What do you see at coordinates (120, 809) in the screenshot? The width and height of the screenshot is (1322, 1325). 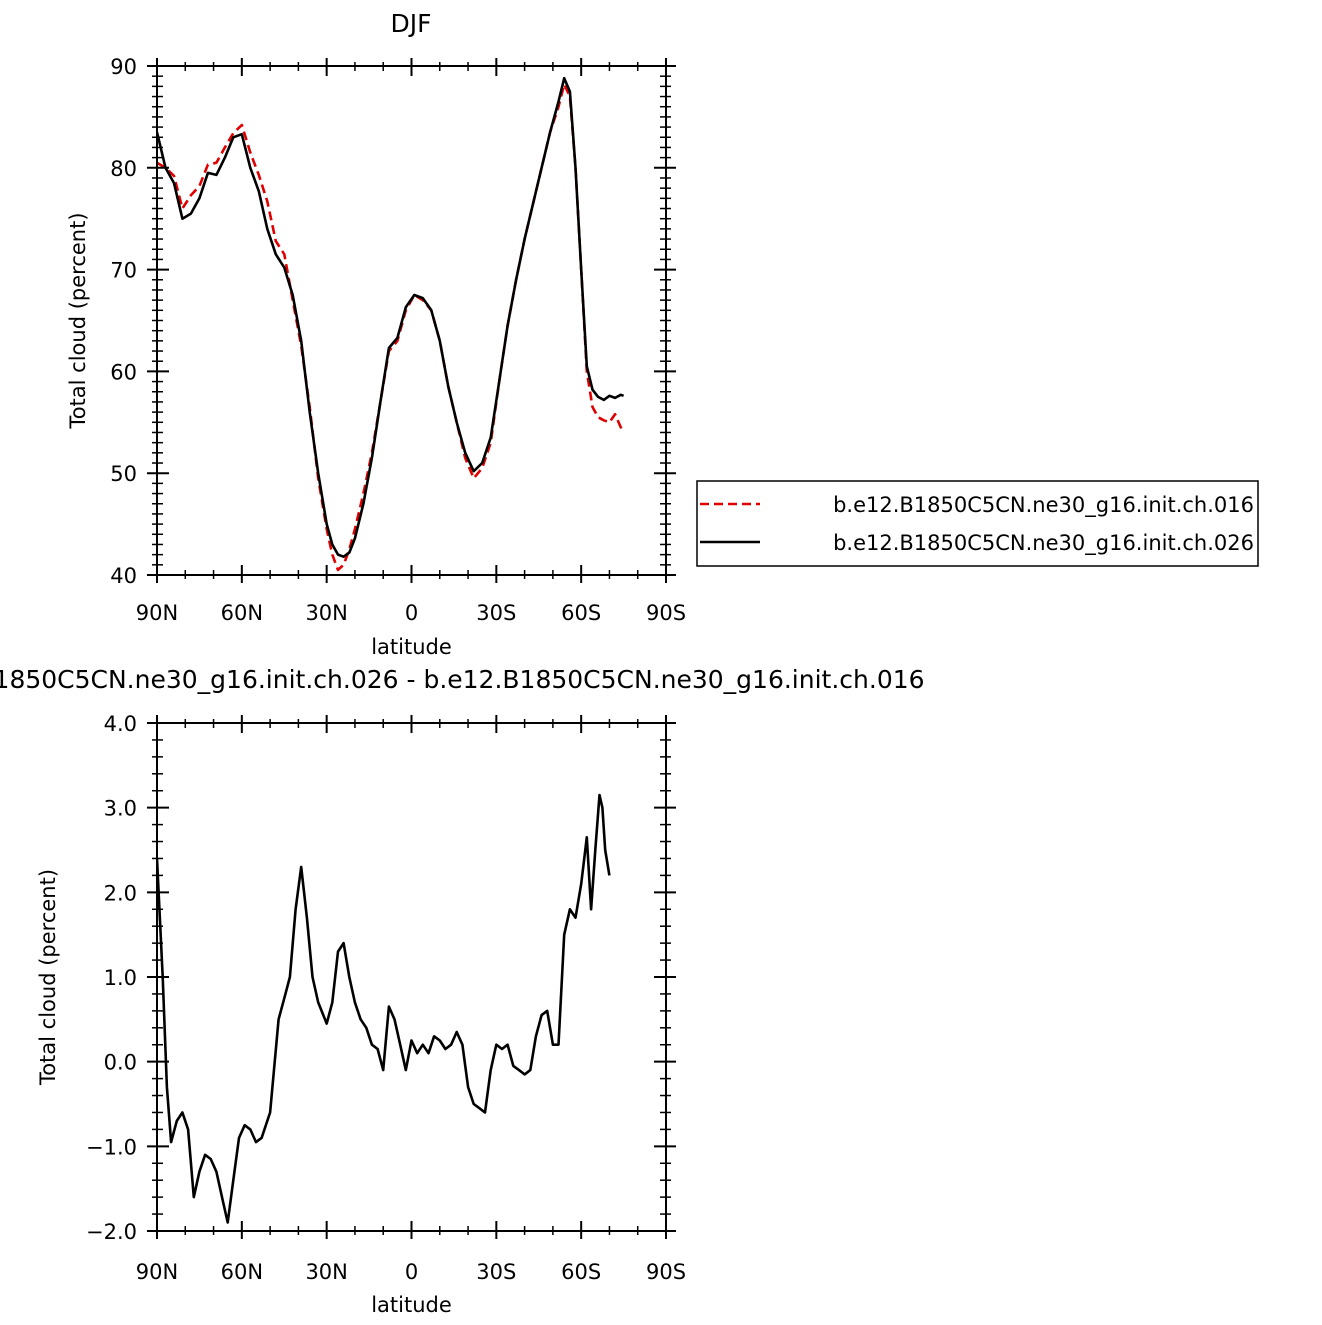 I see `y-tick-label: 3.0` at bounding box center [120, 809].